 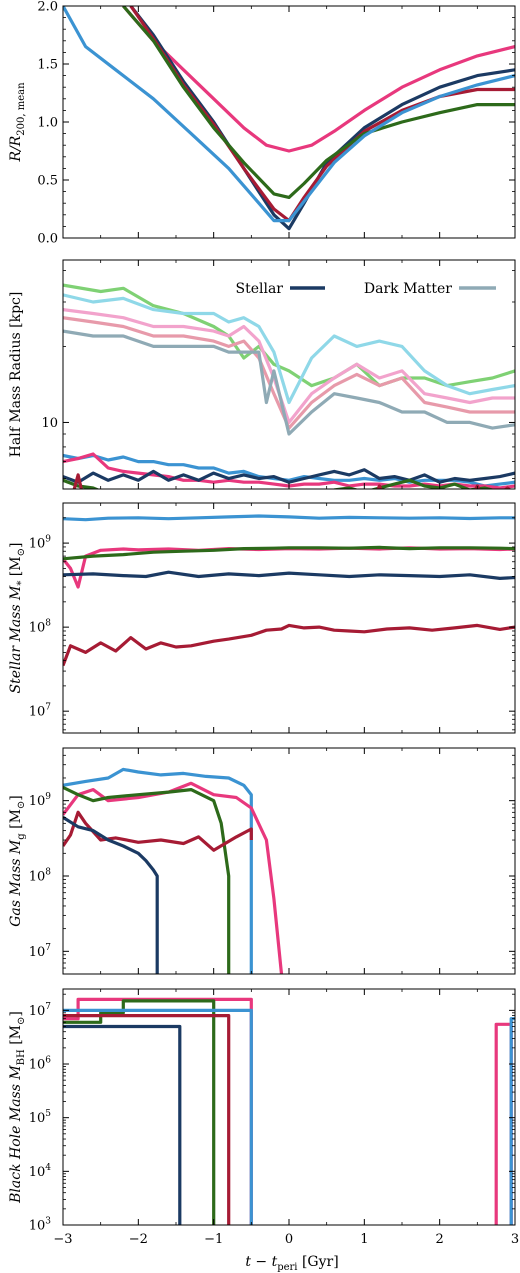 What do you see at coordinates (364, 1239) in the screenshot?
I see `x-tick-label: 1` at bounding box center [364, 1239].